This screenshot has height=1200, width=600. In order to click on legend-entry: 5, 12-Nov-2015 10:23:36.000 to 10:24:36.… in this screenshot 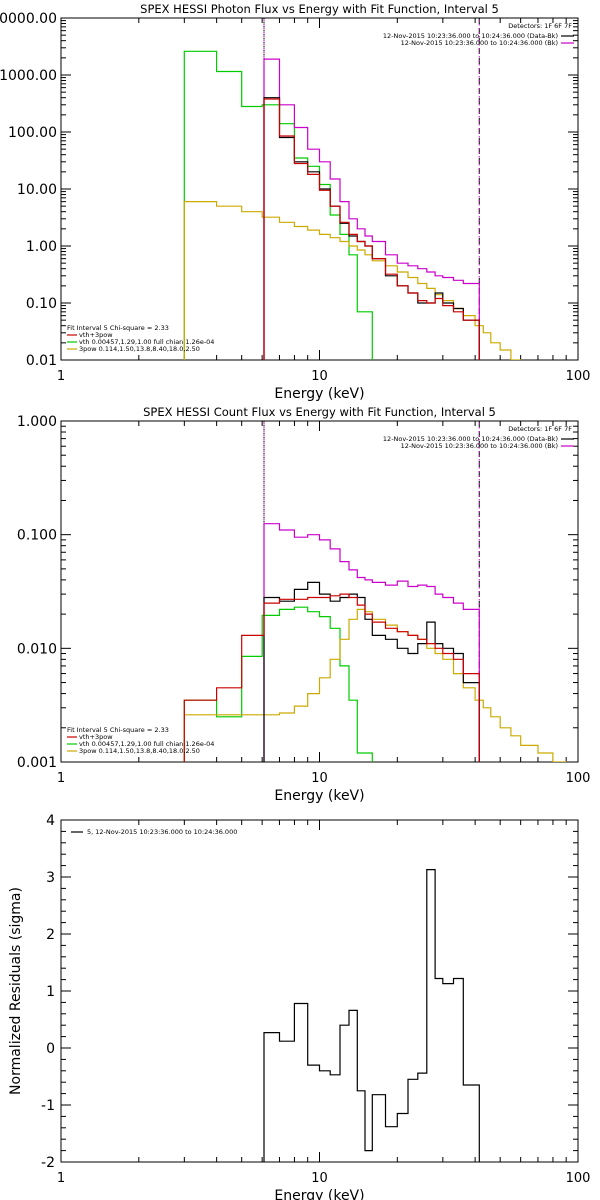, I will do `click(162, 832)`.